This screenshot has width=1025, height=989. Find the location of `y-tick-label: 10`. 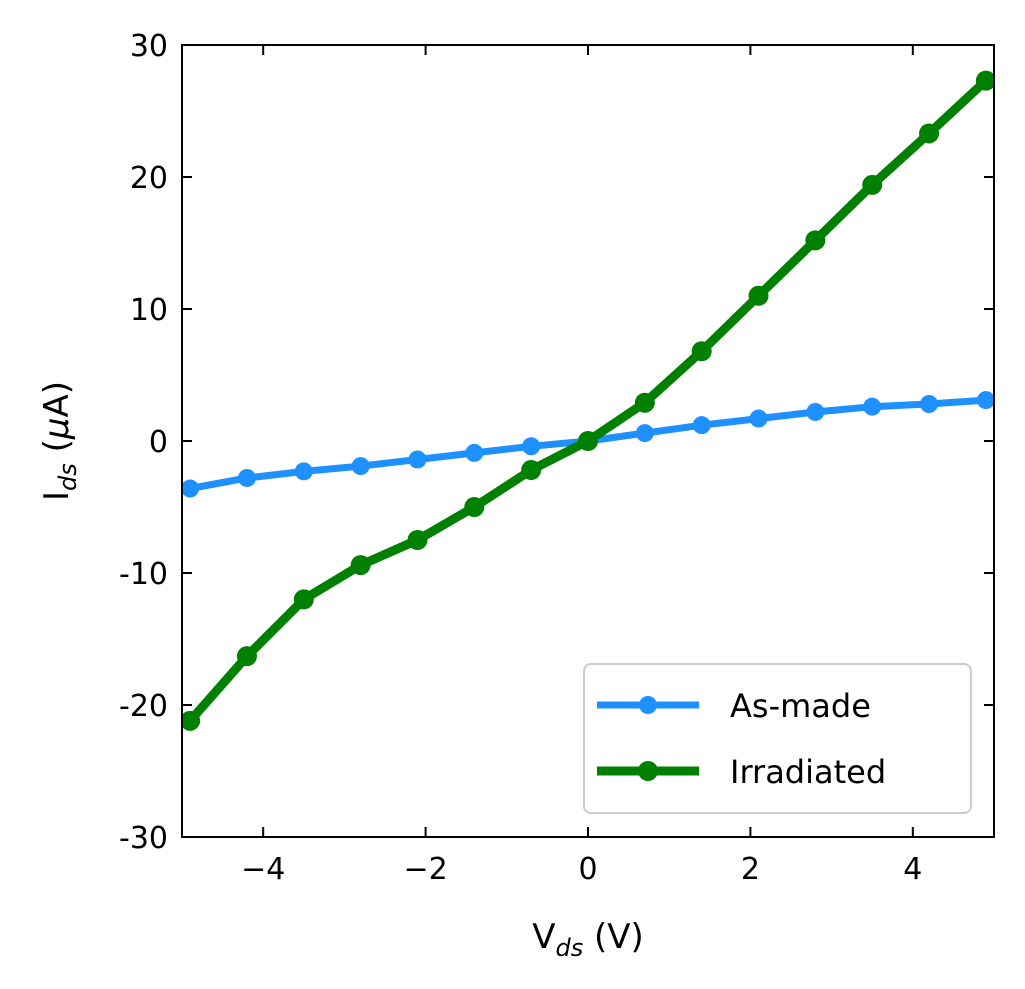

y-tick-label: 10 is located at coordinates (149, 310).